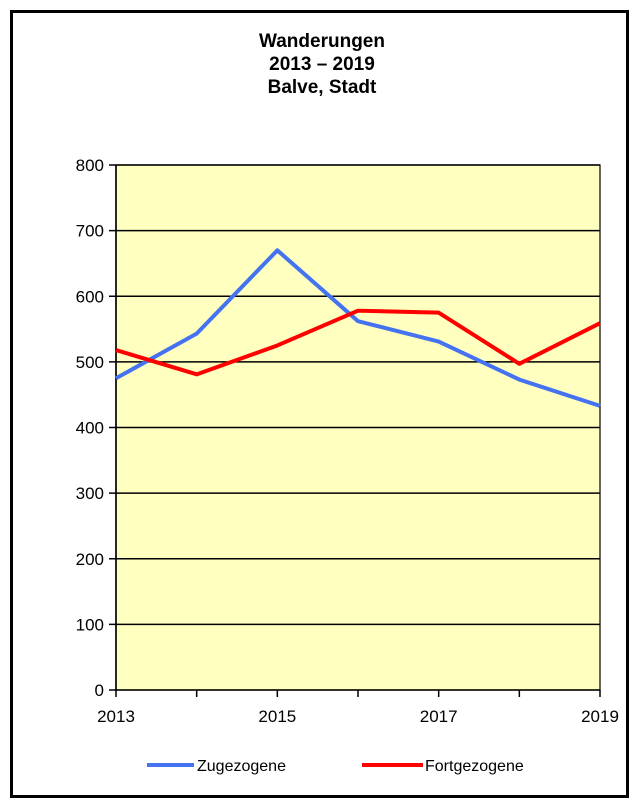 The height and width of the screenshot is (812, 644). I want to click on y-tick-label-0: 0, so click(99, 690).